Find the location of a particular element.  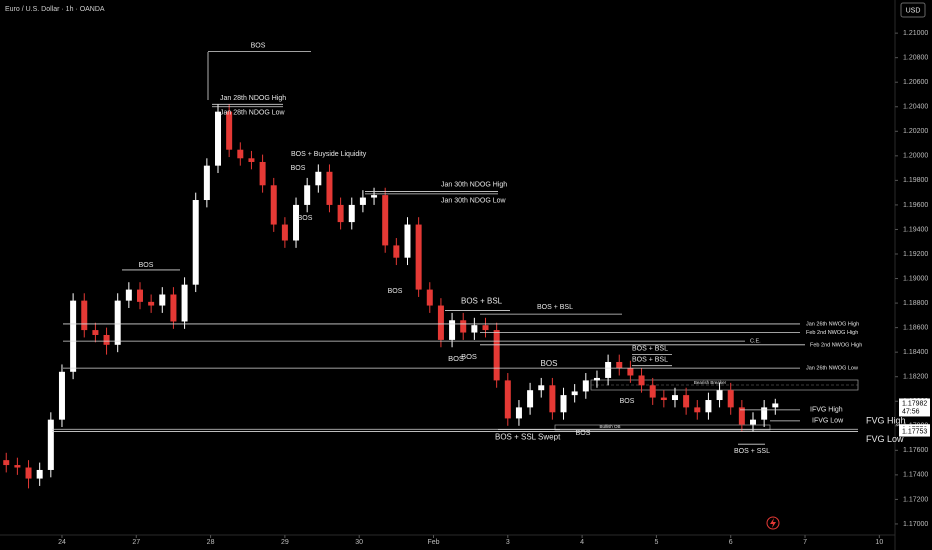

y-tick-label: 1.19600 is located at coordinates (915, 205).